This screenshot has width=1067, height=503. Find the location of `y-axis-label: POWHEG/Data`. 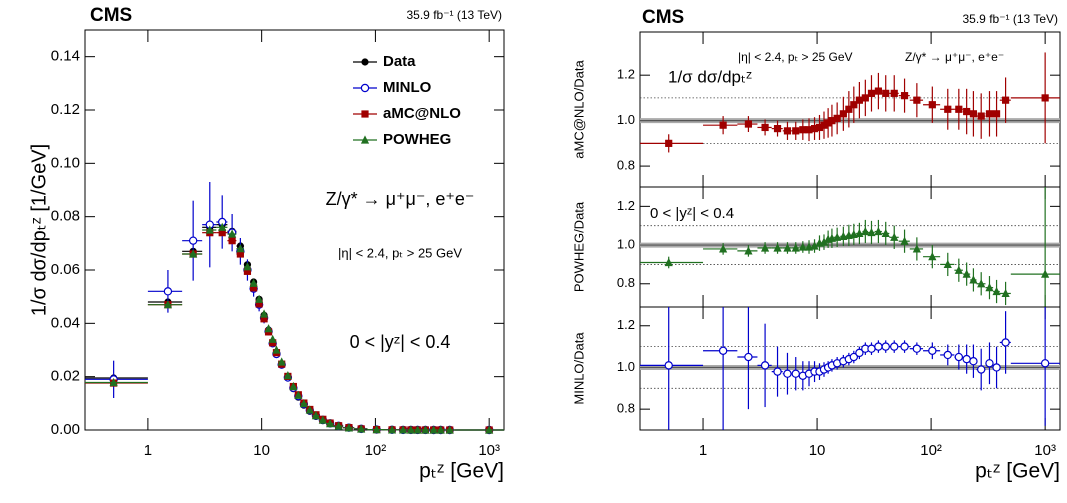

y-axis-label: POWHEG/Data is located at coordinates (578, 246).